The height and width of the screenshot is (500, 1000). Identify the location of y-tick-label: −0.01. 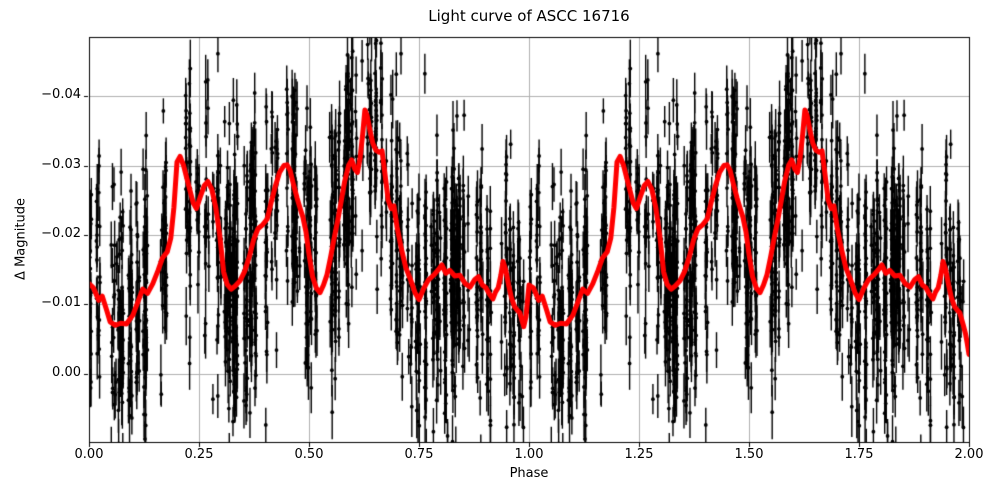
(61, 303).